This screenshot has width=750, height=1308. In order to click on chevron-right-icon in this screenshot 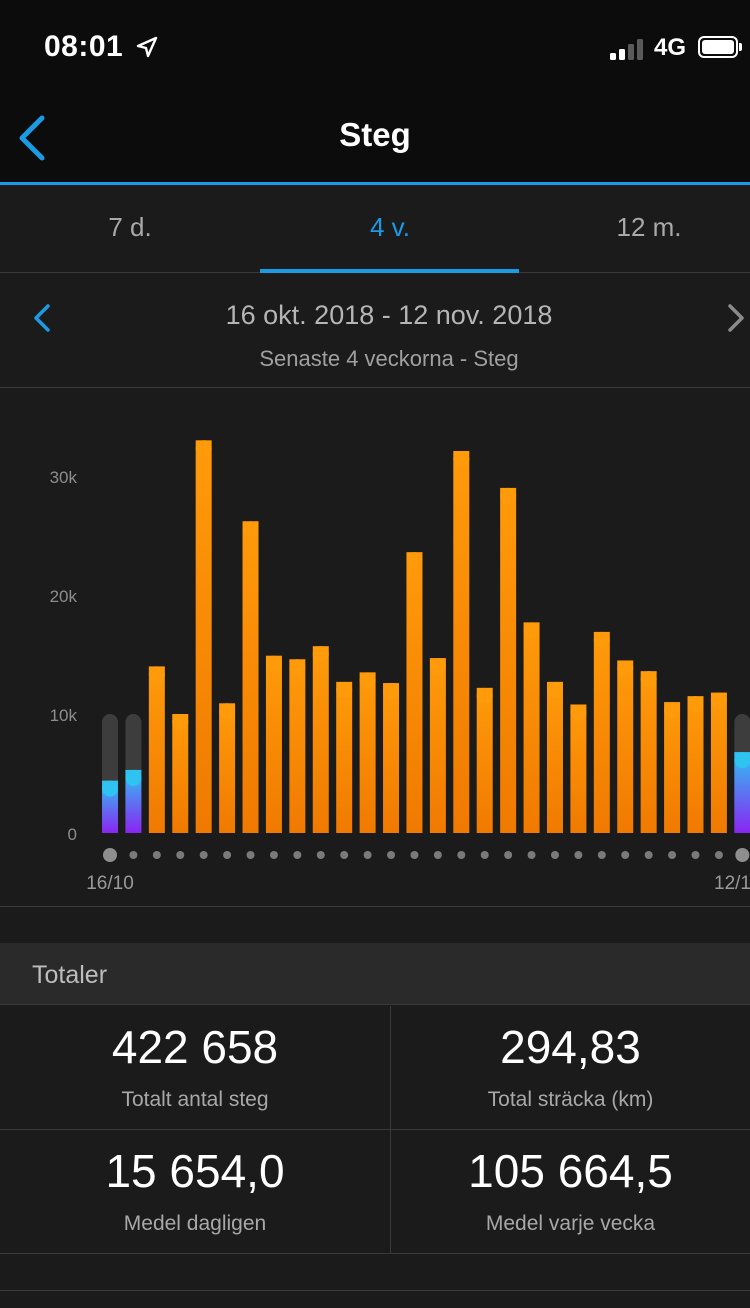, I will do `click(736, 318)`.